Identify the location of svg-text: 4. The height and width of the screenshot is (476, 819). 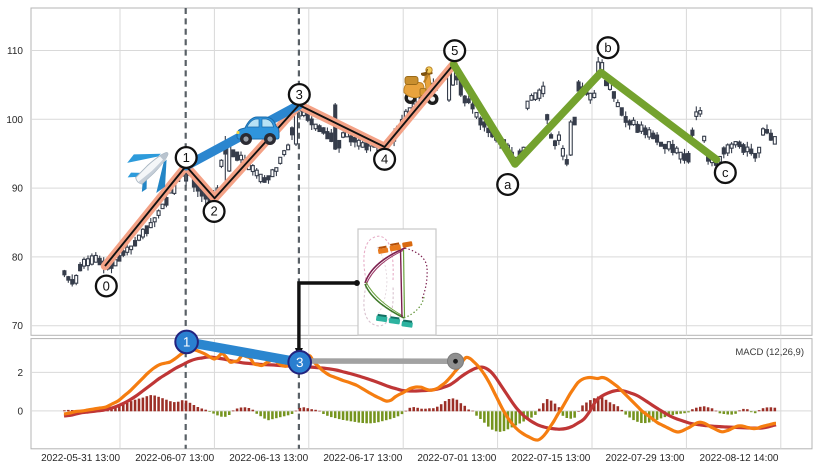
(384, 159).